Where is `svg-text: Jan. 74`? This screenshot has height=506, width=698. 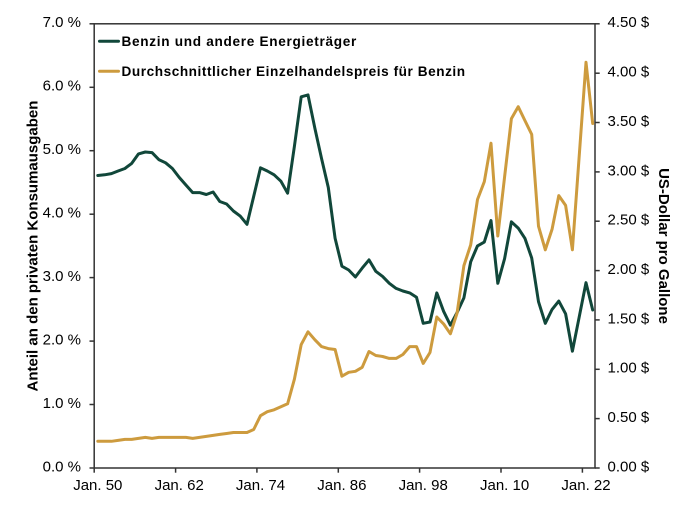 svg-text: Jan. 74 is located at coordinates (260, 485).